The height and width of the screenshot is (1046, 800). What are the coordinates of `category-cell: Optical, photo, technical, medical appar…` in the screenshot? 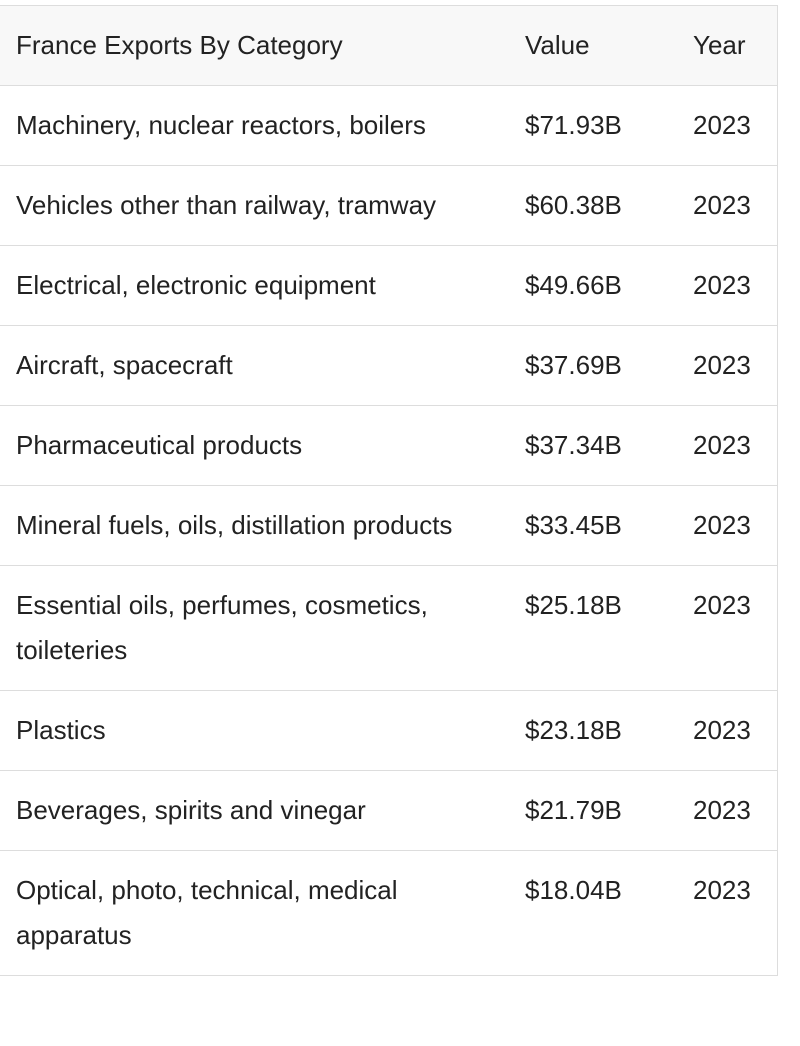 It's located at (254, 913).